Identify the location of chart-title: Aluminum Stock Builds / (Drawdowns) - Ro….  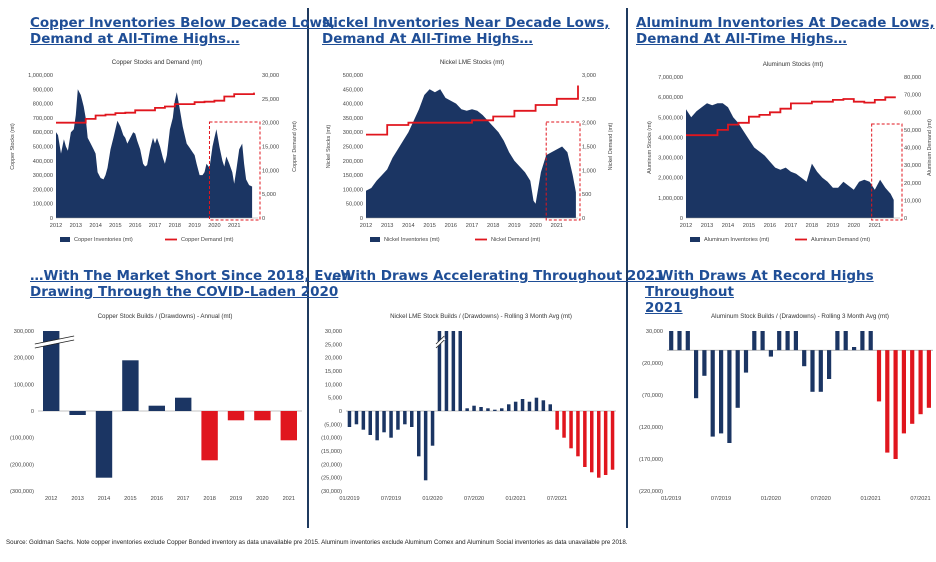
(800, 316).